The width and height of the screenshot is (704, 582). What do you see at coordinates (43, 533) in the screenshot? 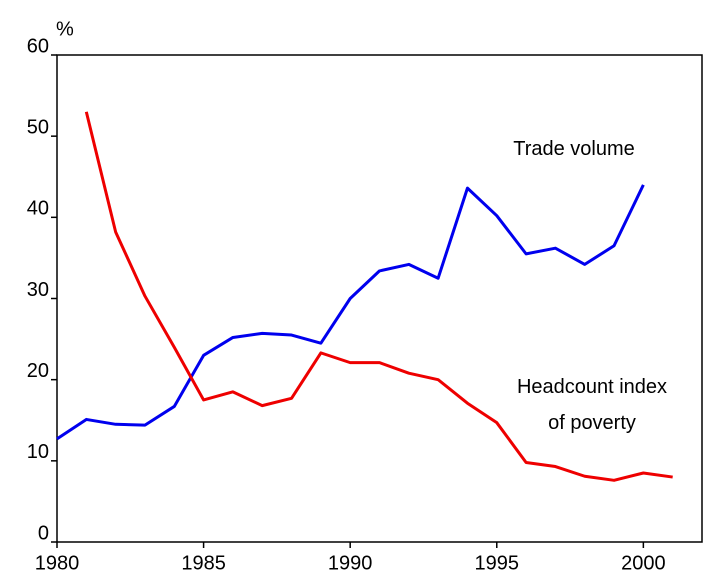
I see `y-tick-label: 0` at bounding box center [43, 533].